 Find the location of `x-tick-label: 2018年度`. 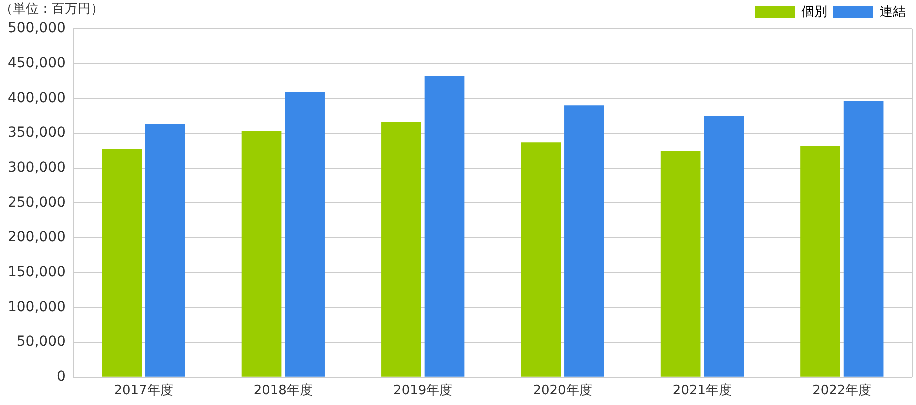

x-tick-label: 2018年度 is located at coordinates (283, 390).